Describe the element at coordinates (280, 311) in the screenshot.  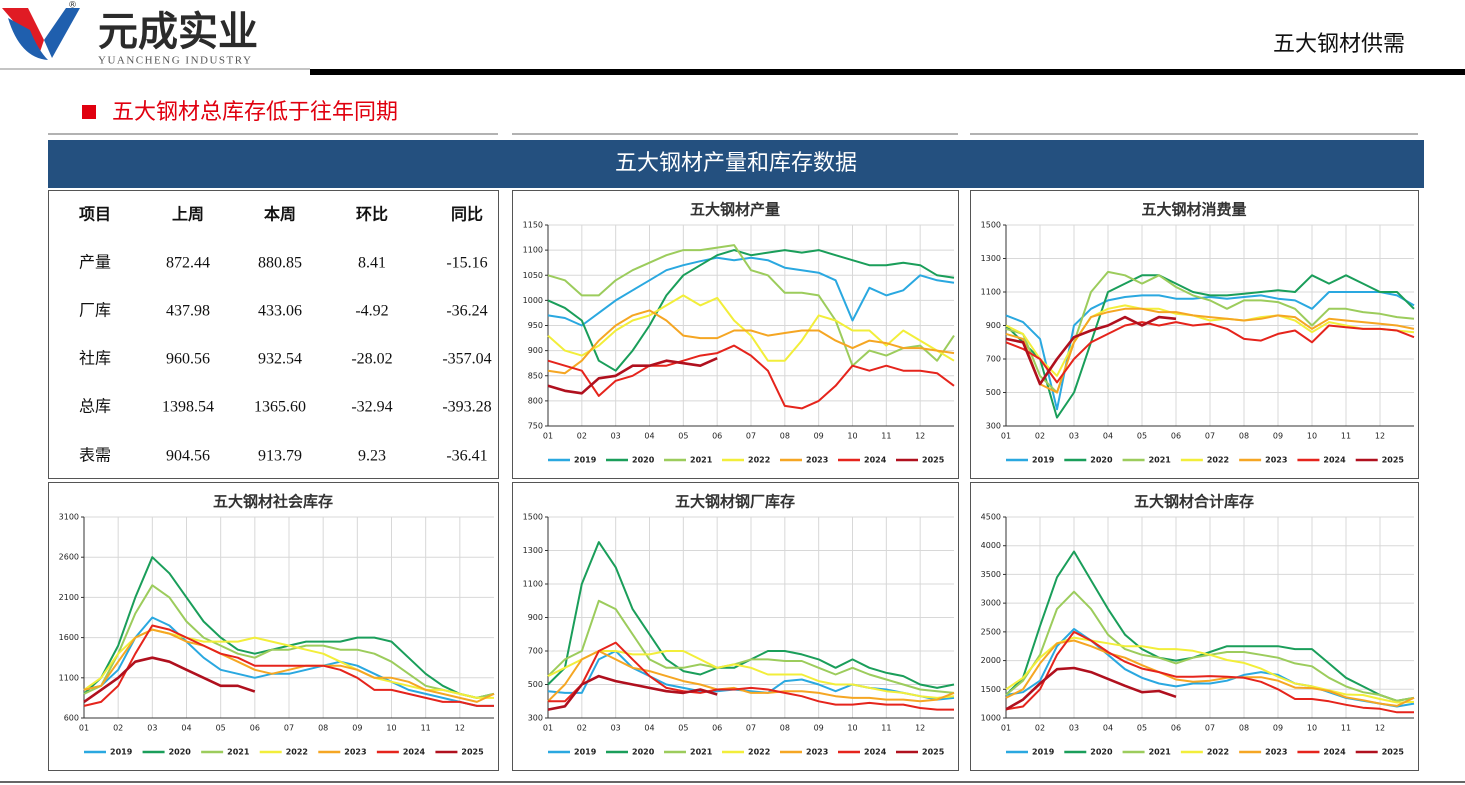
I see `table-cell: 433.06` at that location.